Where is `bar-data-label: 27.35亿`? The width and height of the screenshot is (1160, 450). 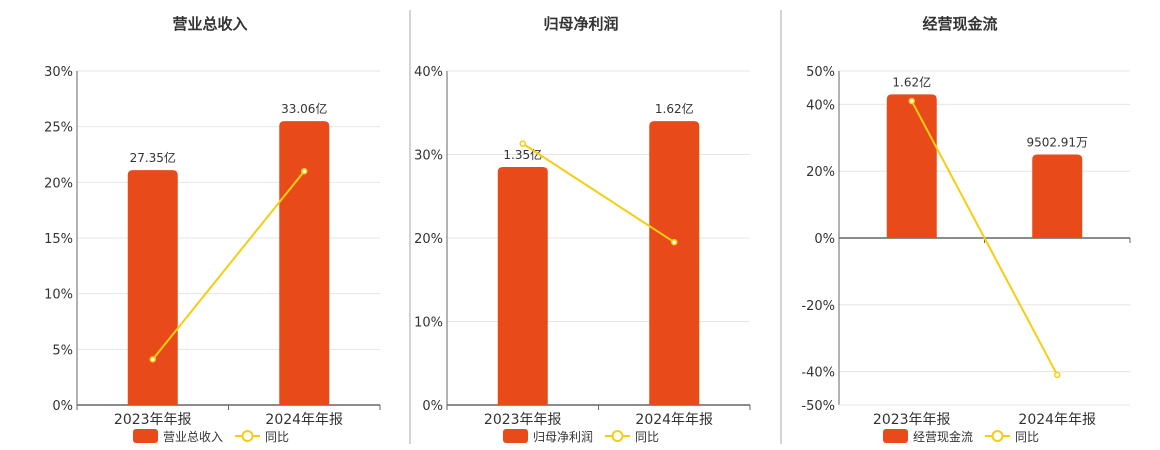 bar-data-label: 27.35亿 is located at coordinates (153, 157).